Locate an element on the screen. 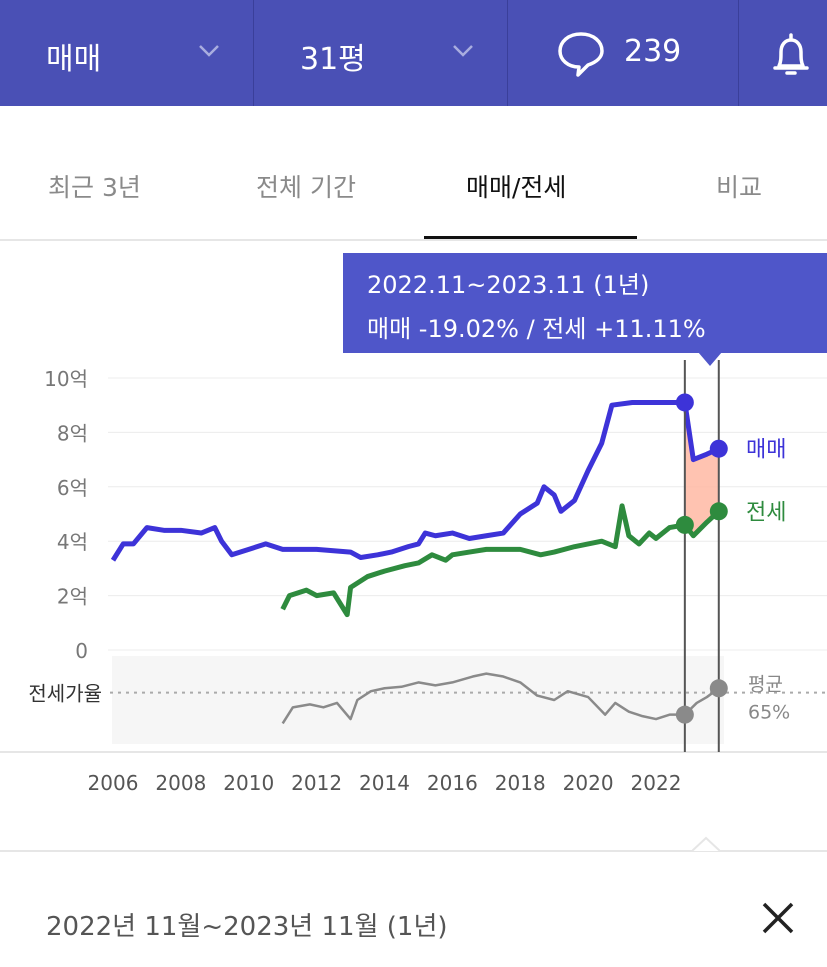  ratio-band-bg is located at coordinates (418, 700).